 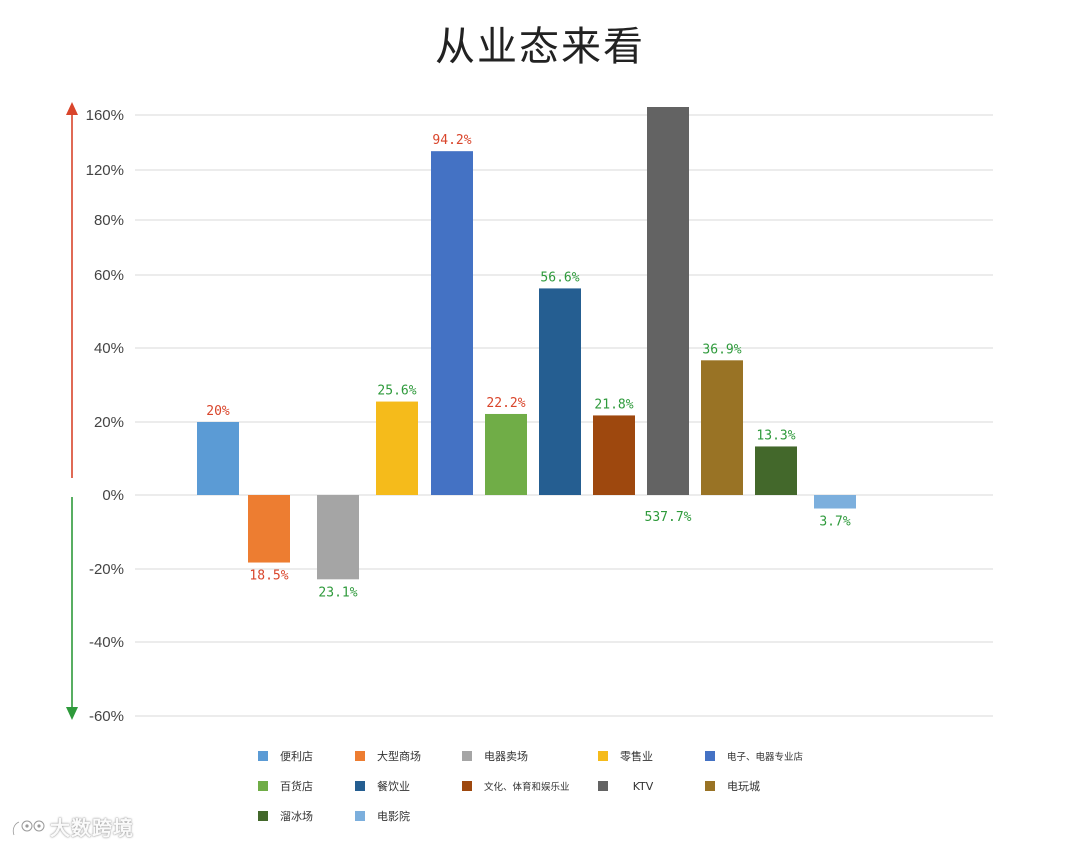 What do you see at coordinates (743, 786) in the screenshot?
I see `legend-label: 电玩城` at bounding box center [743, 786].